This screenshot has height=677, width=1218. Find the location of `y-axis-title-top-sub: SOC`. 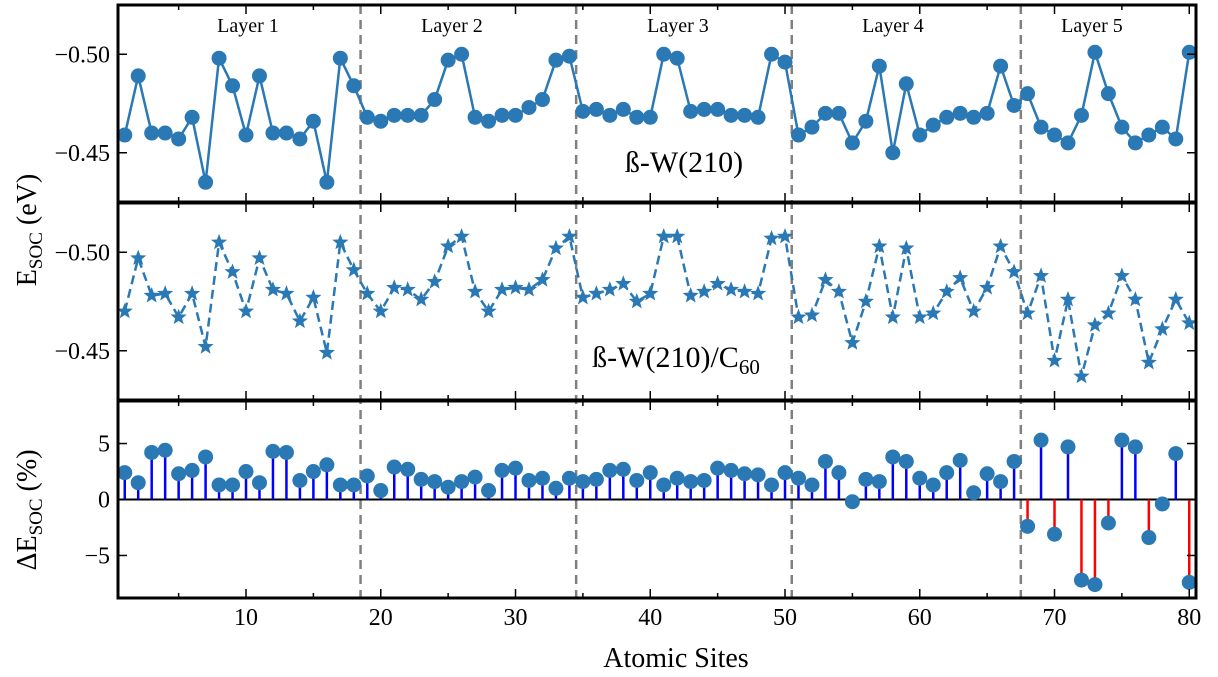

y-axis-title-top-sub: SOC is located at coordinates (36, 250).